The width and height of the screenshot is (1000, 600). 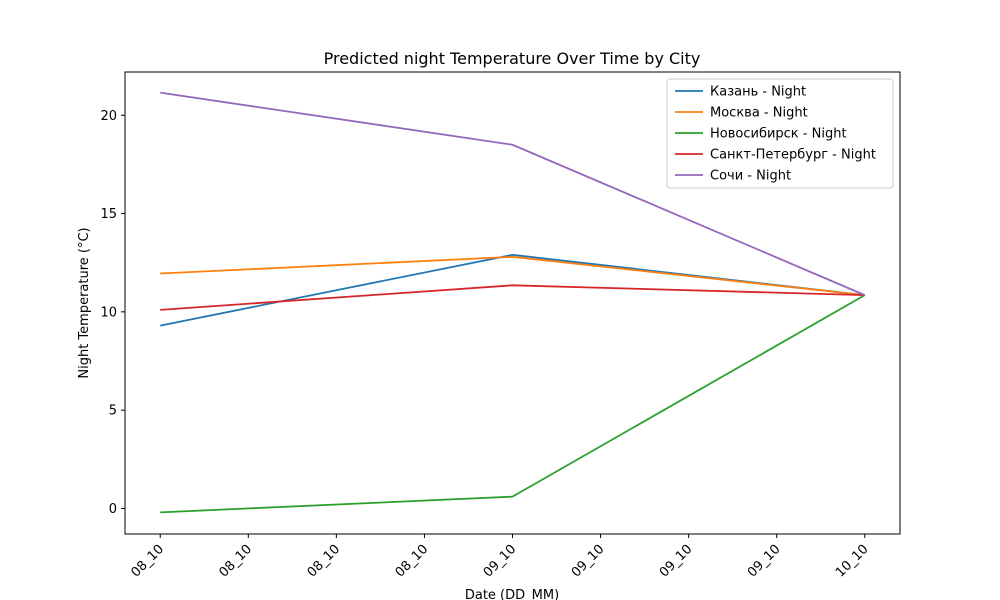 I want to click on legend-label: Санкт-Петербург - Night, so click(x=793, y=155).